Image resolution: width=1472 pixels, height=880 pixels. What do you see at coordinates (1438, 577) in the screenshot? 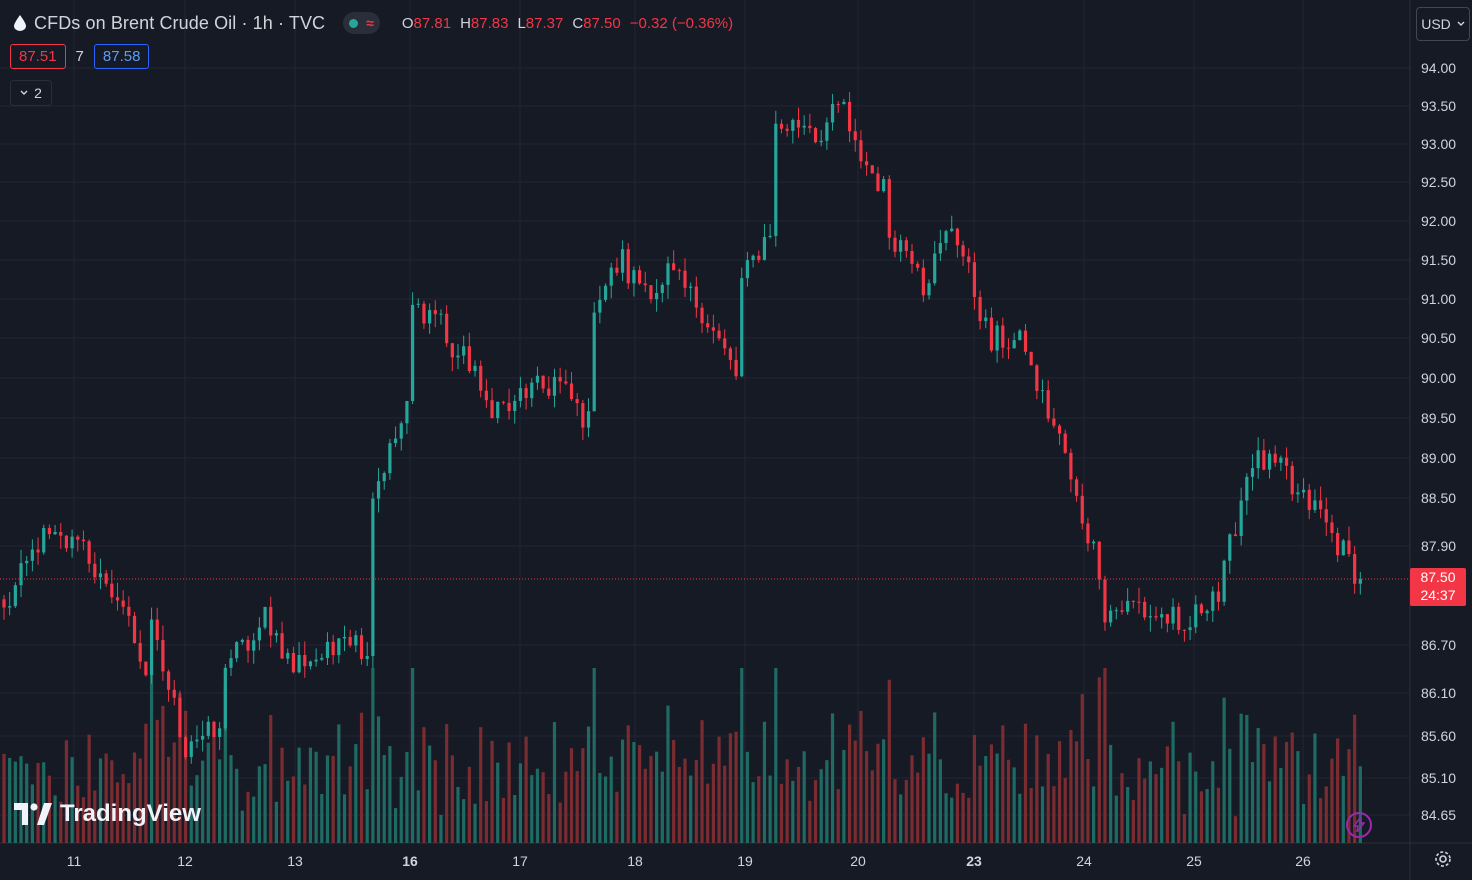
I see `last-price: 87.50` at bounding box center [1438, 577].